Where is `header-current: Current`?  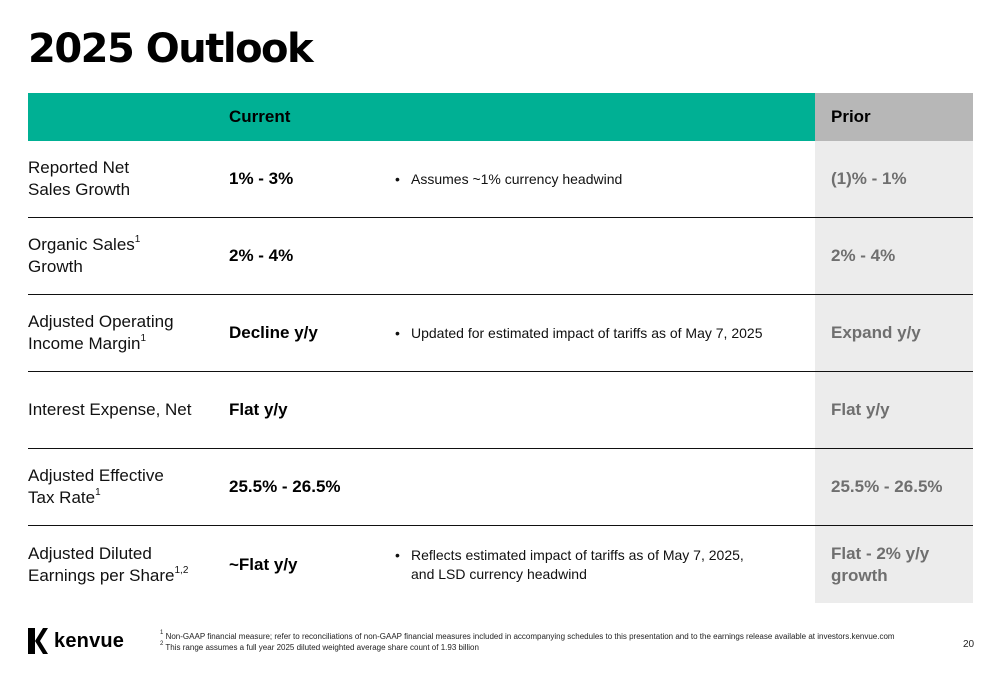
header-current: Current is located at coordinates (421, 117).